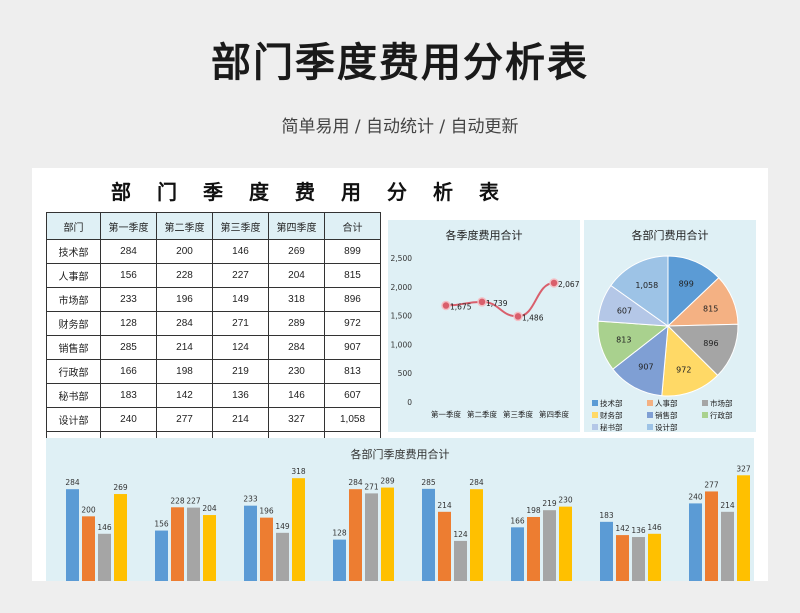 The height and width of the screenshot is (613, 800). What do you see at coordinates (710, 343) in the screenshot?
I see `data-label: 896` at bounding box center [710, 343].